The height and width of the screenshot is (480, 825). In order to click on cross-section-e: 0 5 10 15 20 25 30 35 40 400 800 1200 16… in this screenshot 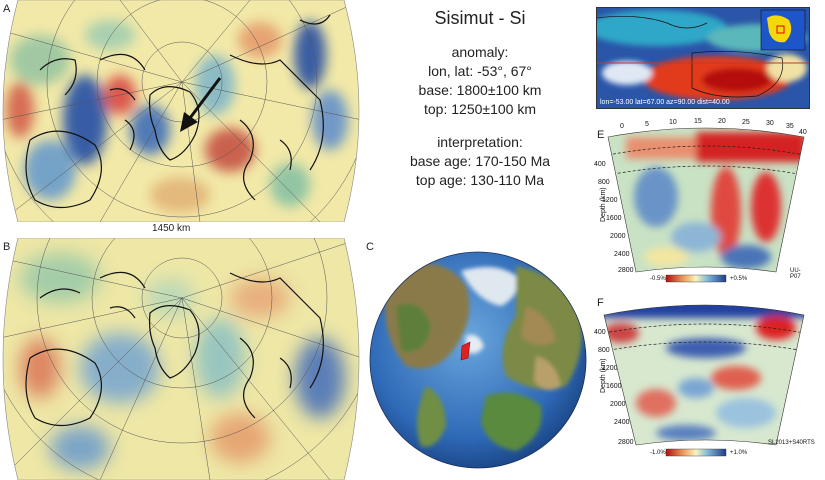, I will do `click(702, 204)`.